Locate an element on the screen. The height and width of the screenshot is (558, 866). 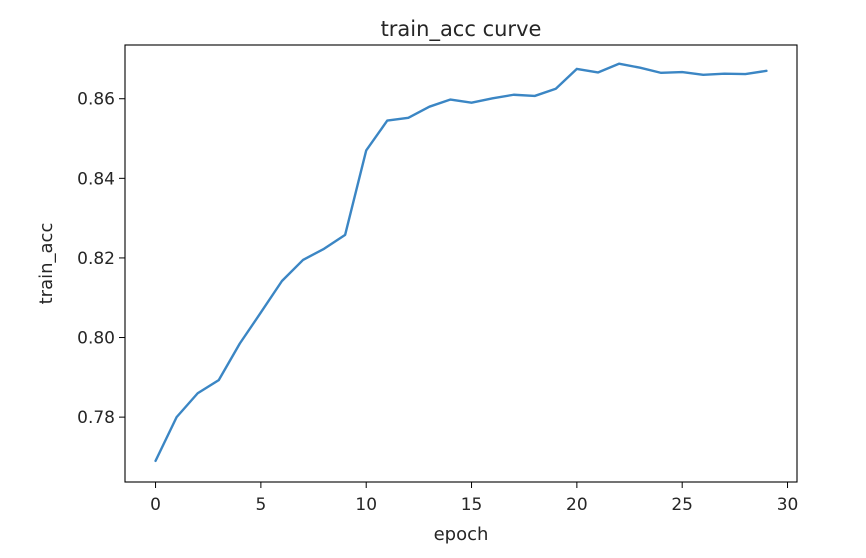
x-tick-label: 25 is located at coordinates (682, 505).